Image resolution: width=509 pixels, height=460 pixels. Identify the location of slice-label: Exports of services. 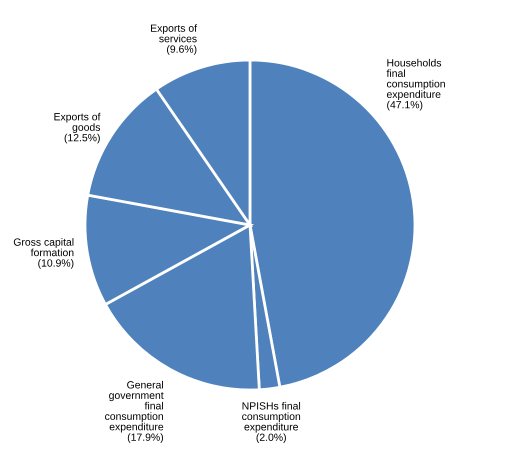
(174, 33).